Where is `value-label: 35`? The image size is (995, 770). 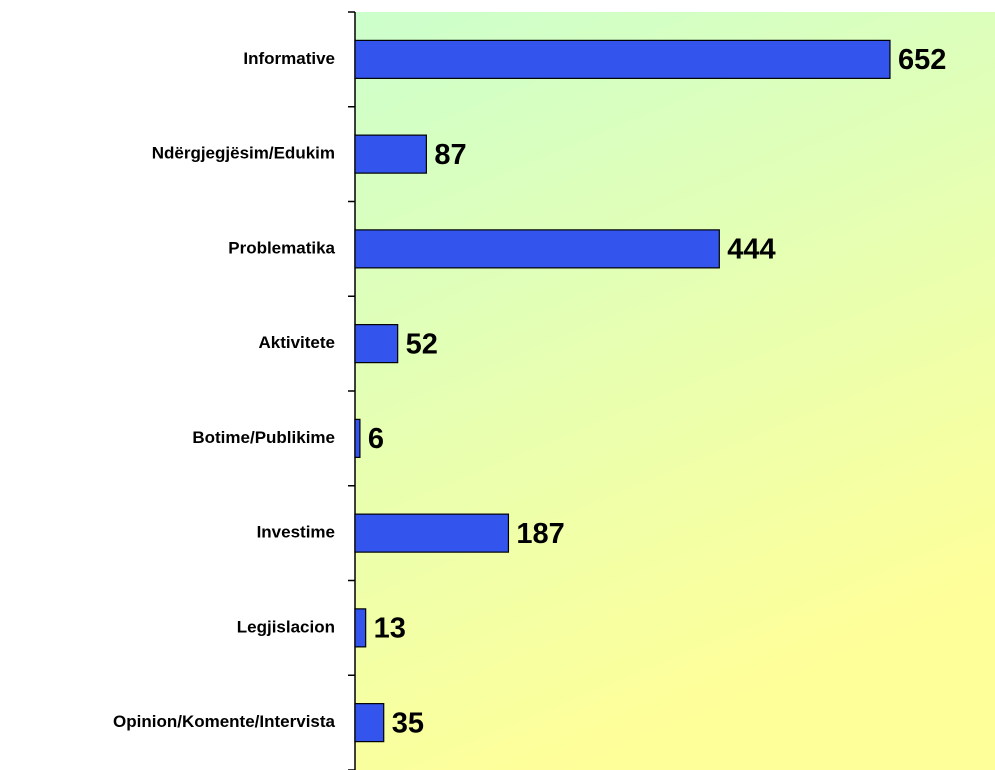 value-label: 35 is located at coordinates (408, 723).